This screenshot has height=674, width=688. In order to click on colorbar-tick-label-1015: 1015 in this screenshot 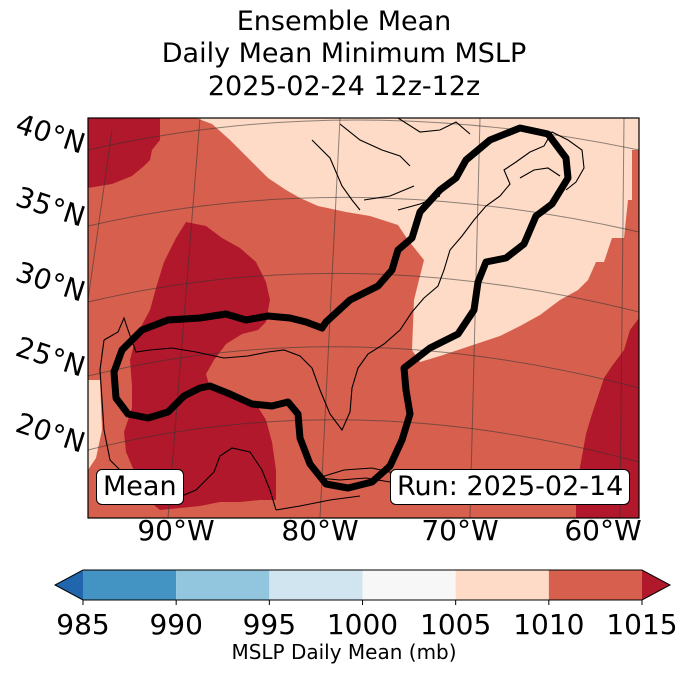, I will do `click(641, 624)`.